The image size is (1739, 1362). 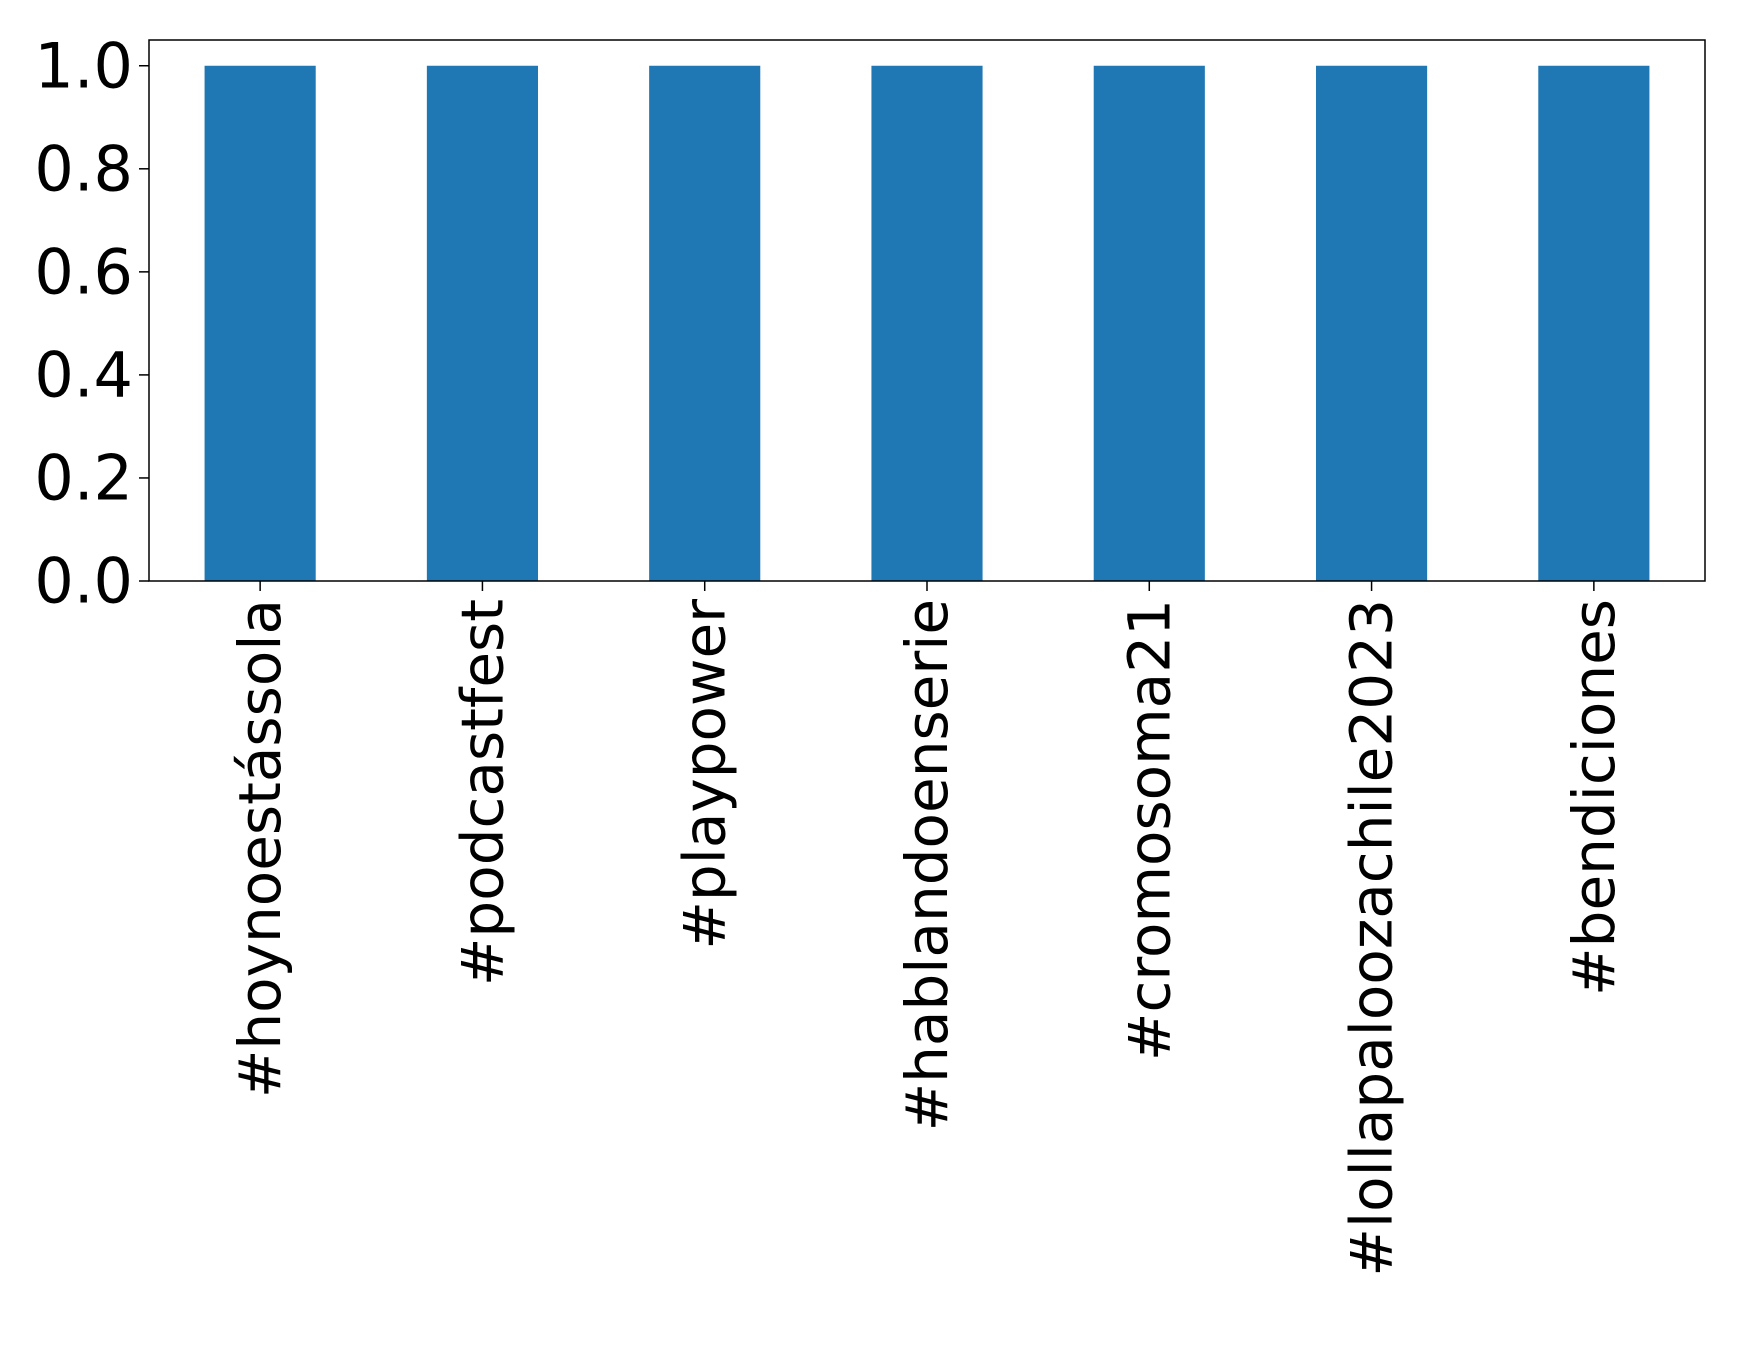 I want to click on x-tick-label: #hablandoenserie, so click(x=927, y=865).